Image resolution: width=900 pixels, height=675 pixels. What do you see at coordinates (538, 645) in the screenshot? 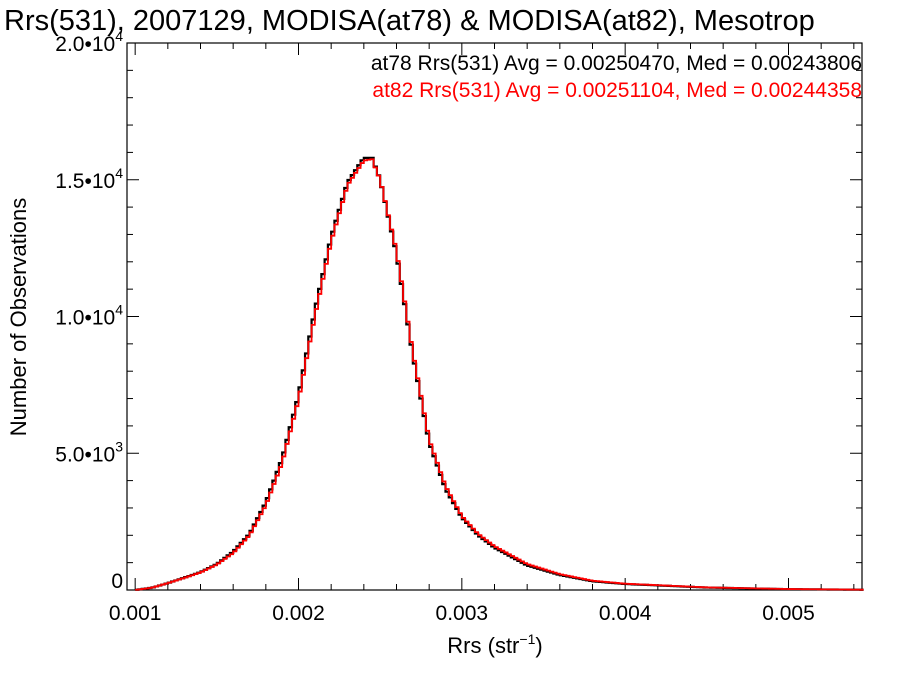
I see `x-axis-label-tail: )` at bounding box center [538, 645].